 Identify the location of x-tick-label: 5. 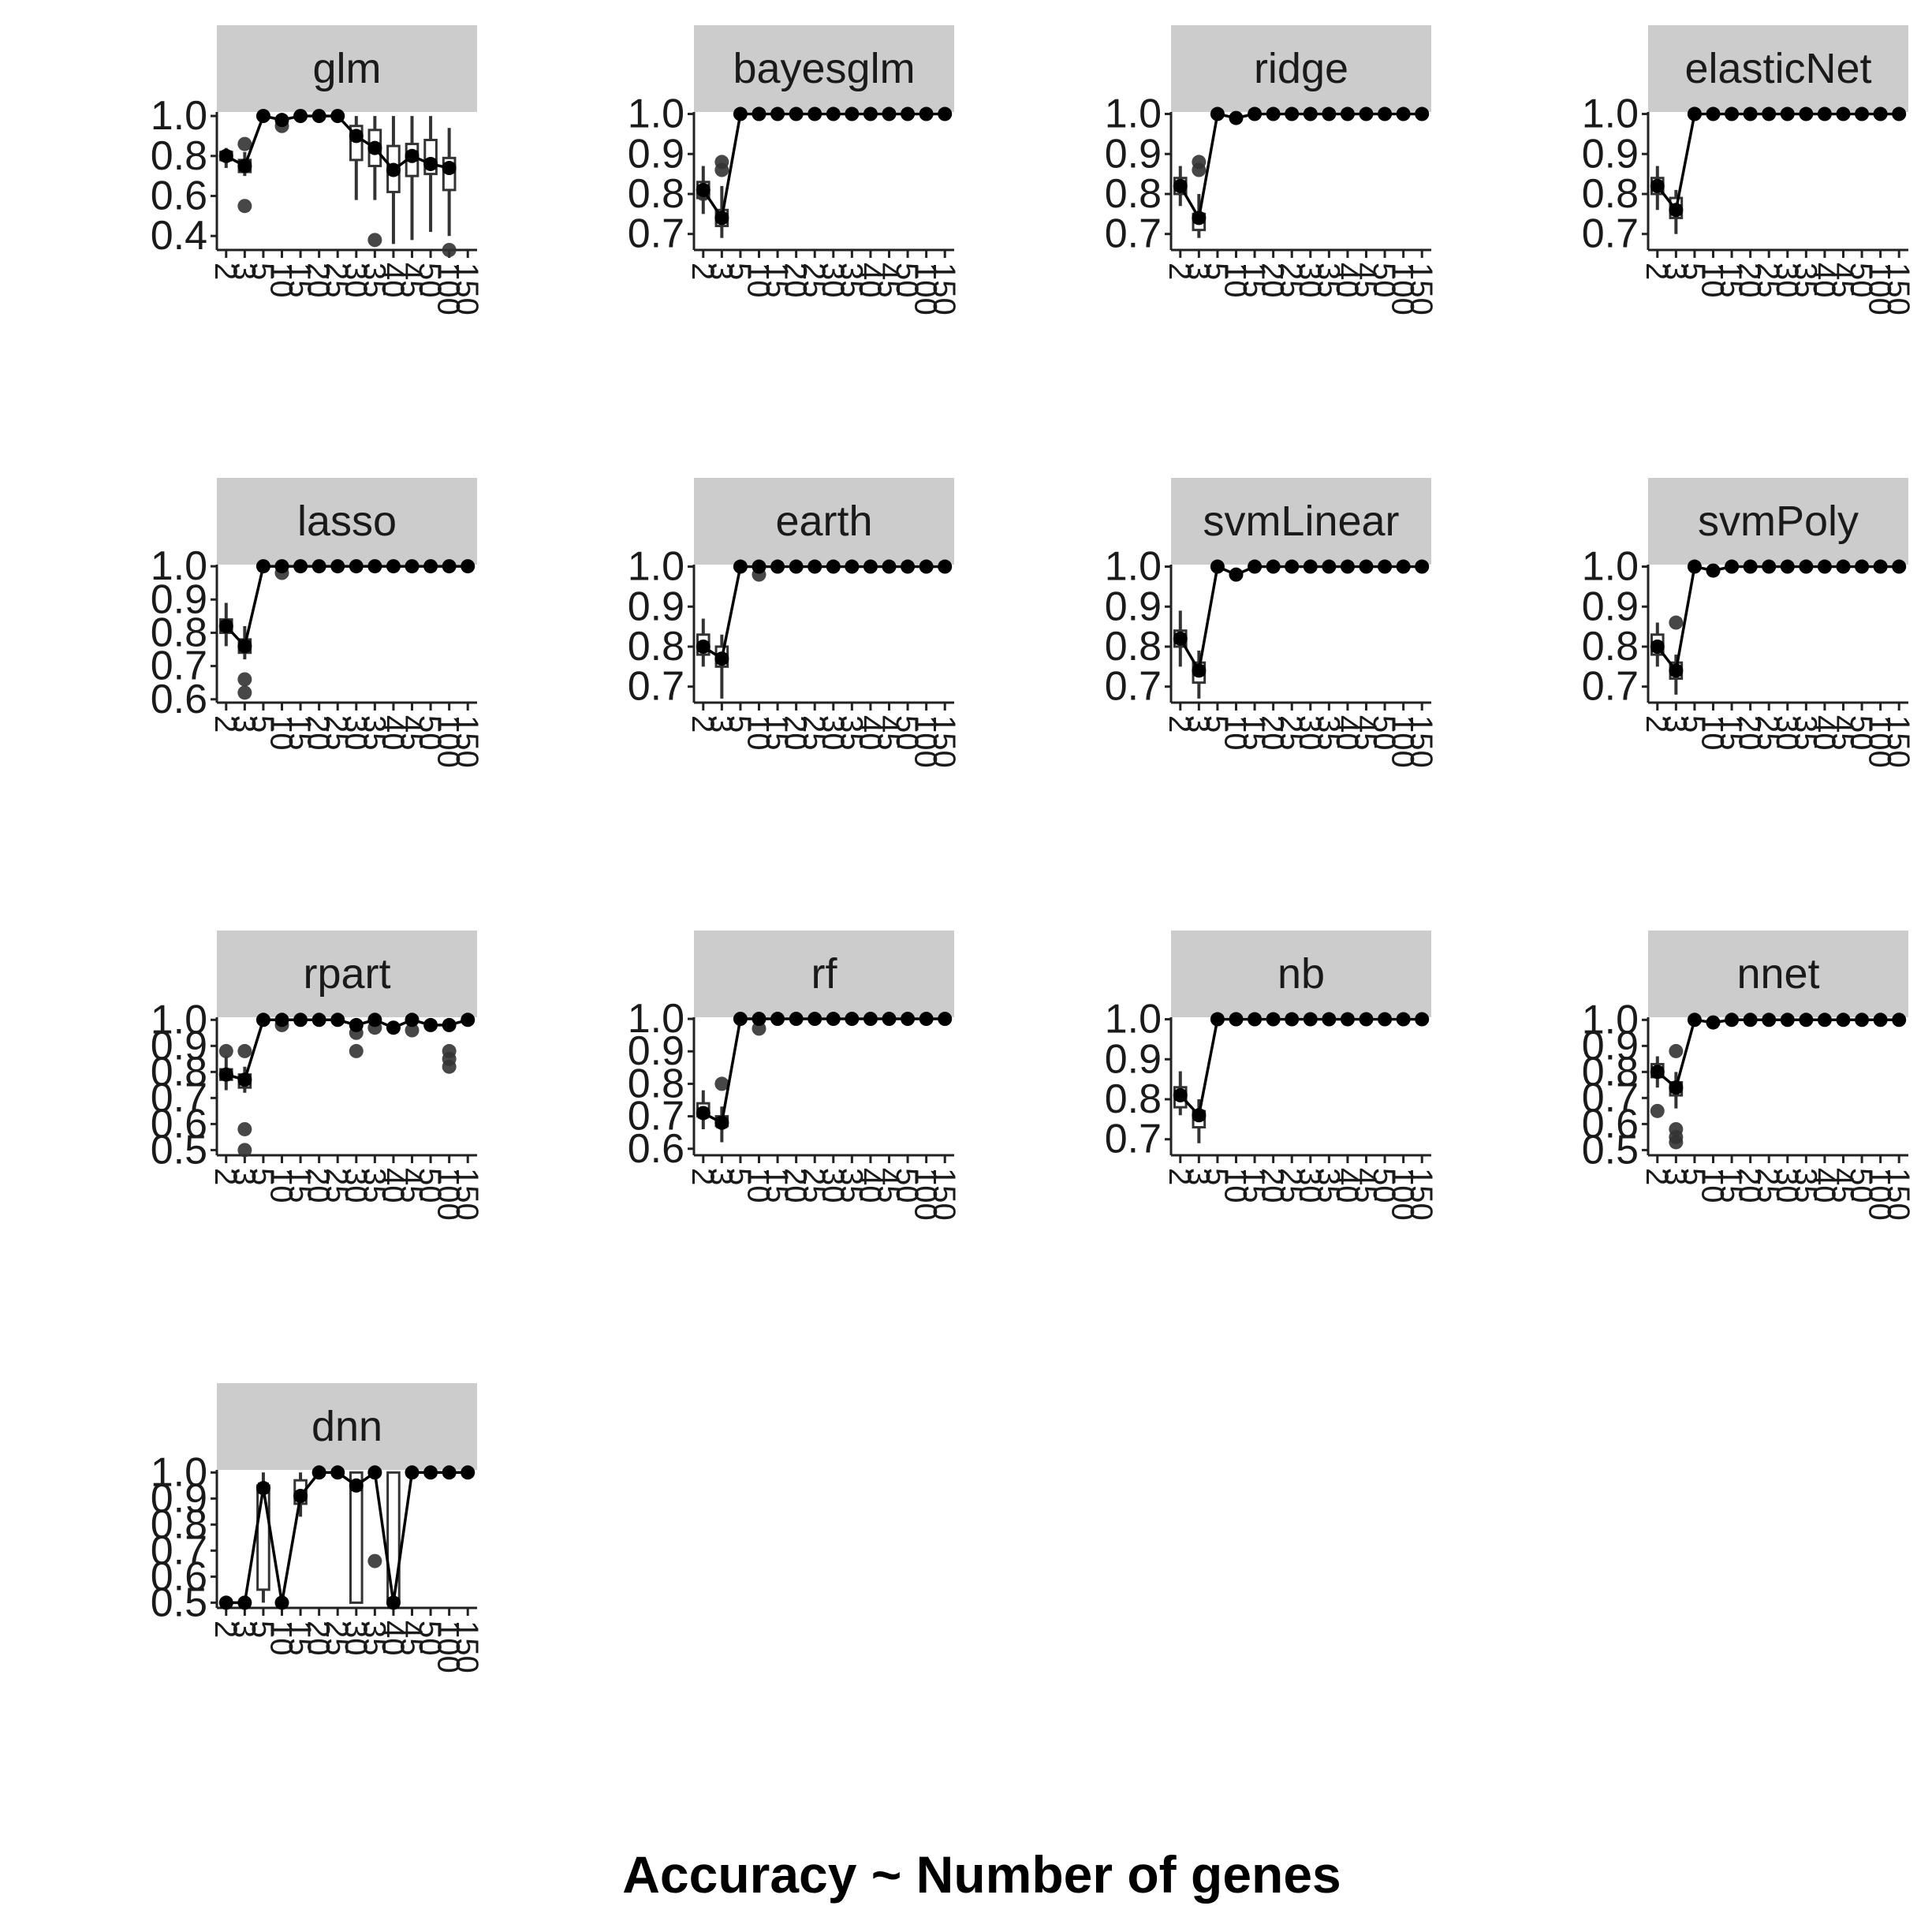
(740, 271).